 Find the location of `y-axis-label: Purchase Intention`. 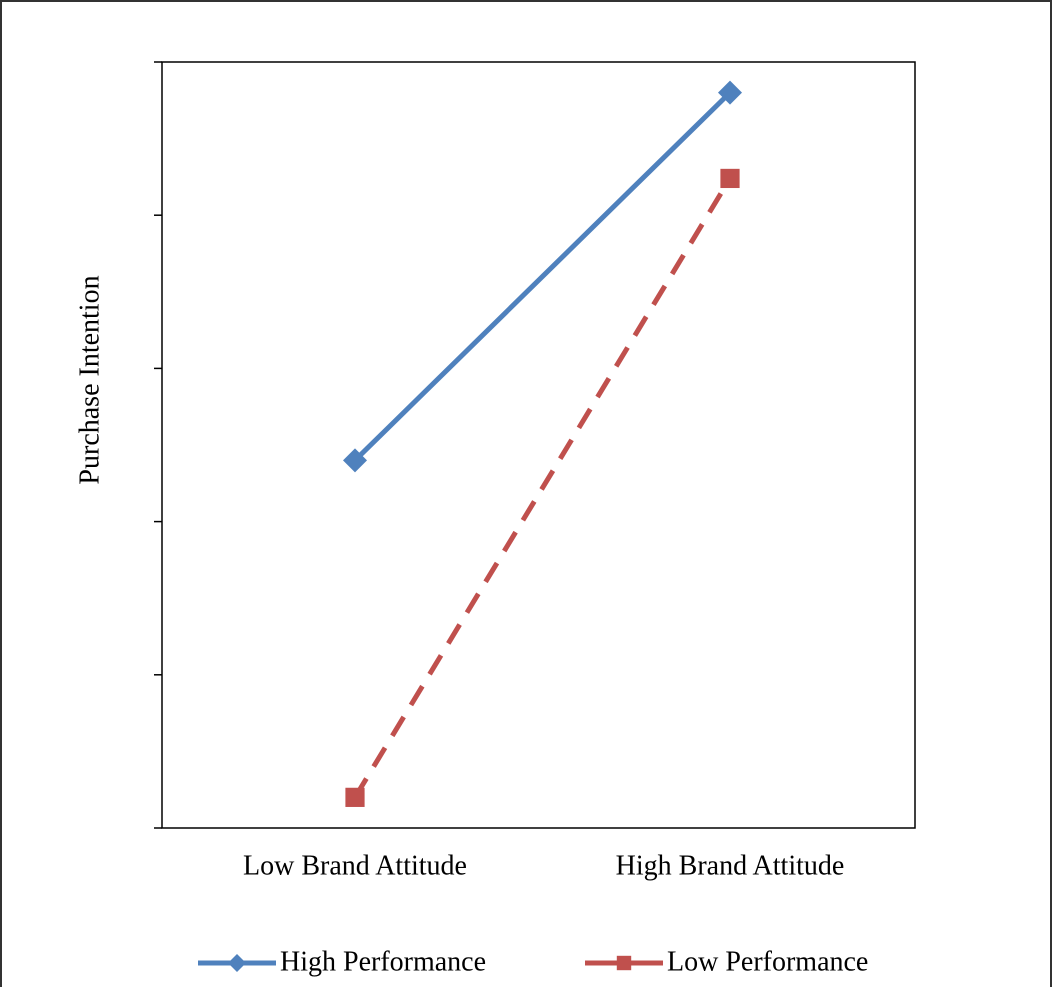

y-axis-label: Purchase Intention is located at coordinates (89, 379).